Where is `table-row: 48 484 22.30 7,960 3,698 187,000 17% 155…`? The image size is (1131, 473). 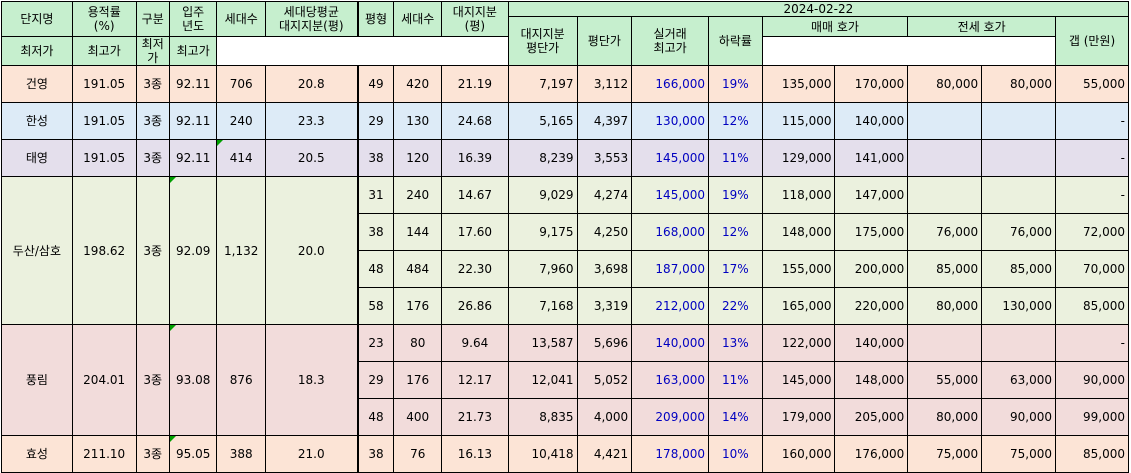 table-row: 48 484 22.30 7,960 3,698 187,000 17% 155… is located at coordinates (565, 269).